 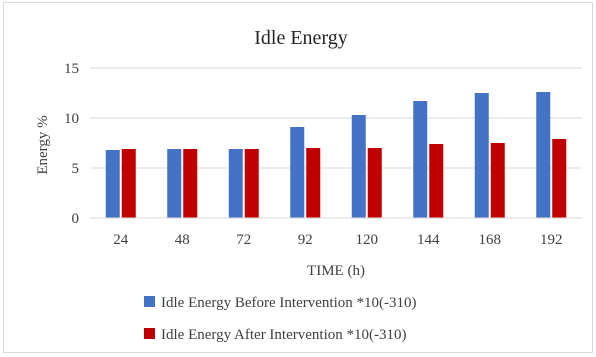 What do you see at coordinates (243, 240) in the screenshot?
I see `x-tick-label: 72` at bounding box center [243, 240].